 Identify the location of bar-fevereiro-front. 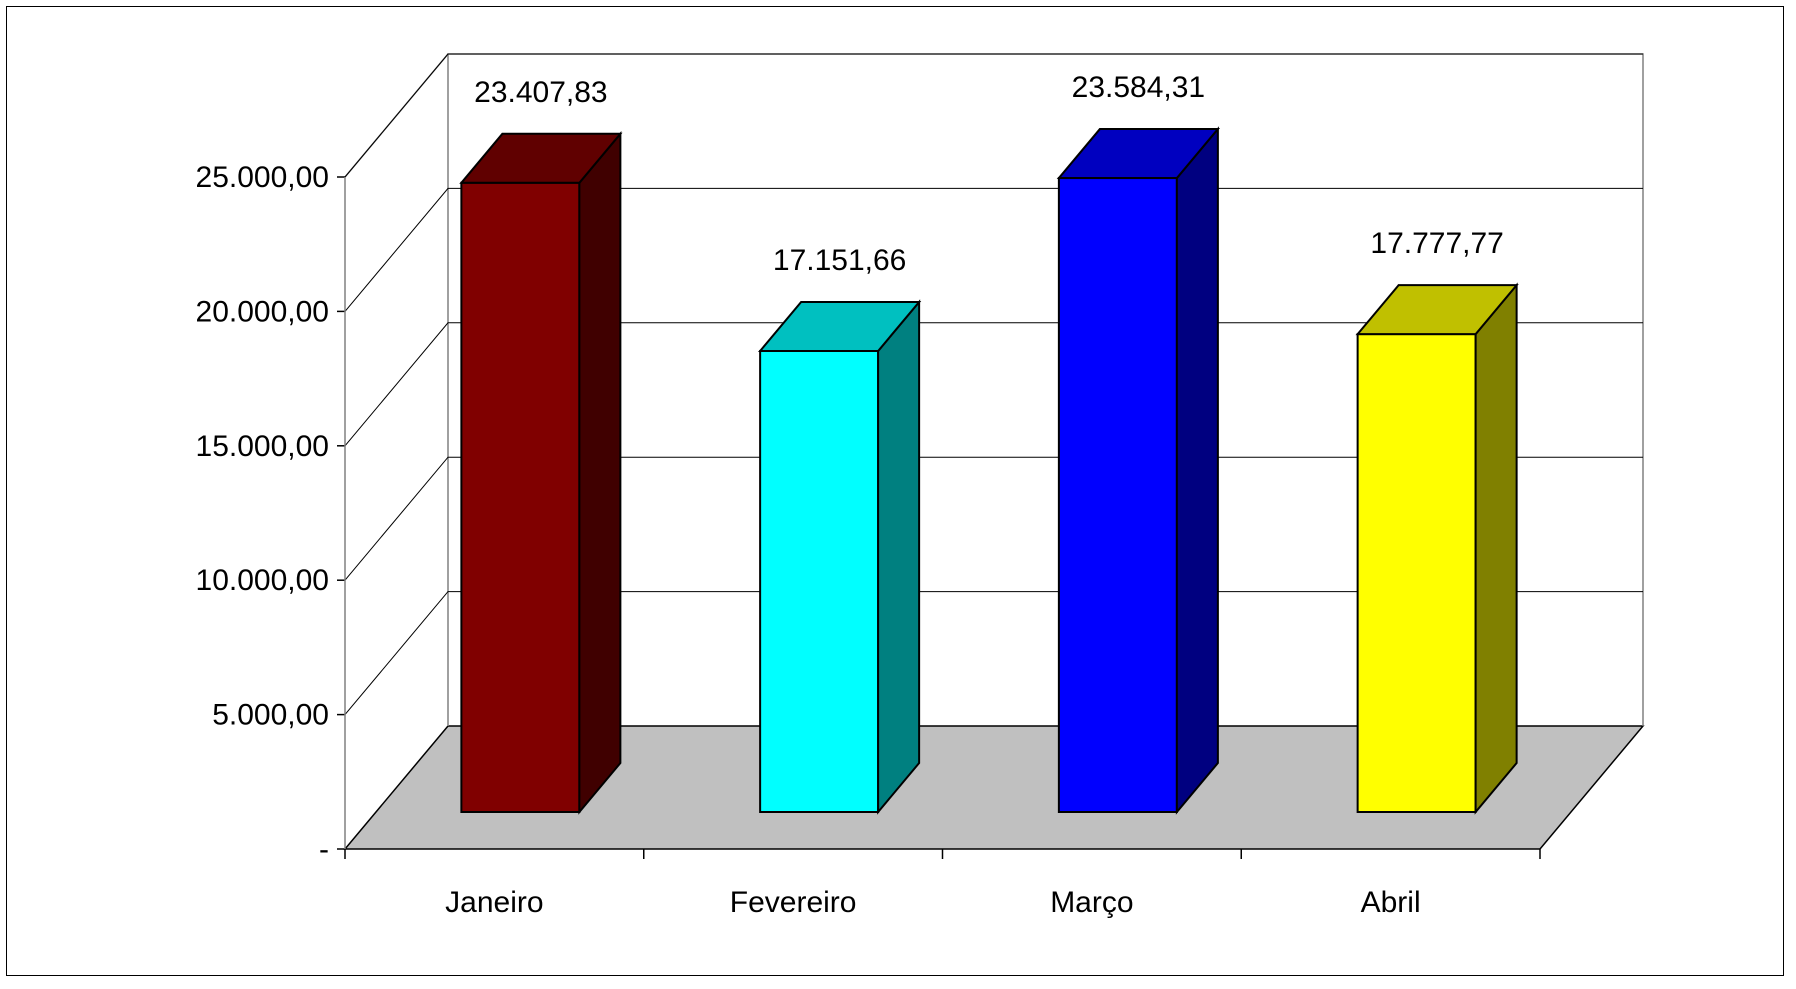
(819, 581).